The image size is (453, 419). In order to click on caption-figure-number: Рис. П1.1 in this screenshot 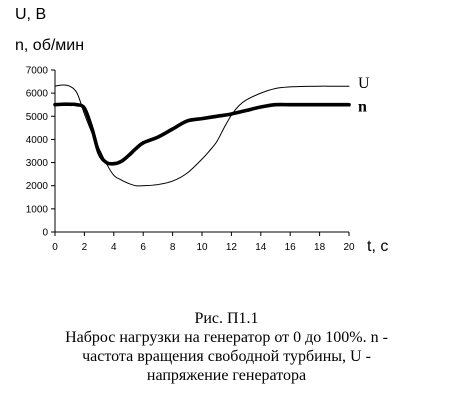, I will do `click(226, 318)`.